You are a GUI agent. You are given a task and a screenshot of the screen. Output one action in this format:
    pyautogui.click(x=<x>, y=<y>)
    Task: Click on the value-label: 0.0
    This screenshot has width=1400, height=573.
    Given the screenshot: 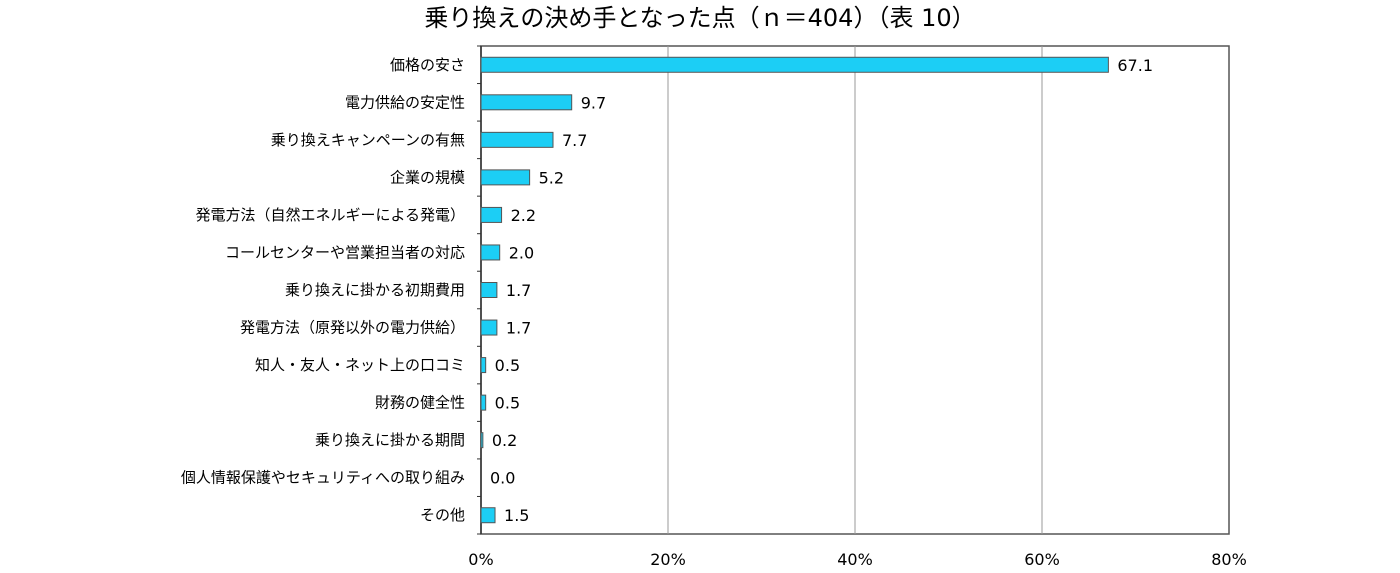 What is the action you would take?
    pyautogui.click(x=502, y=478)
    